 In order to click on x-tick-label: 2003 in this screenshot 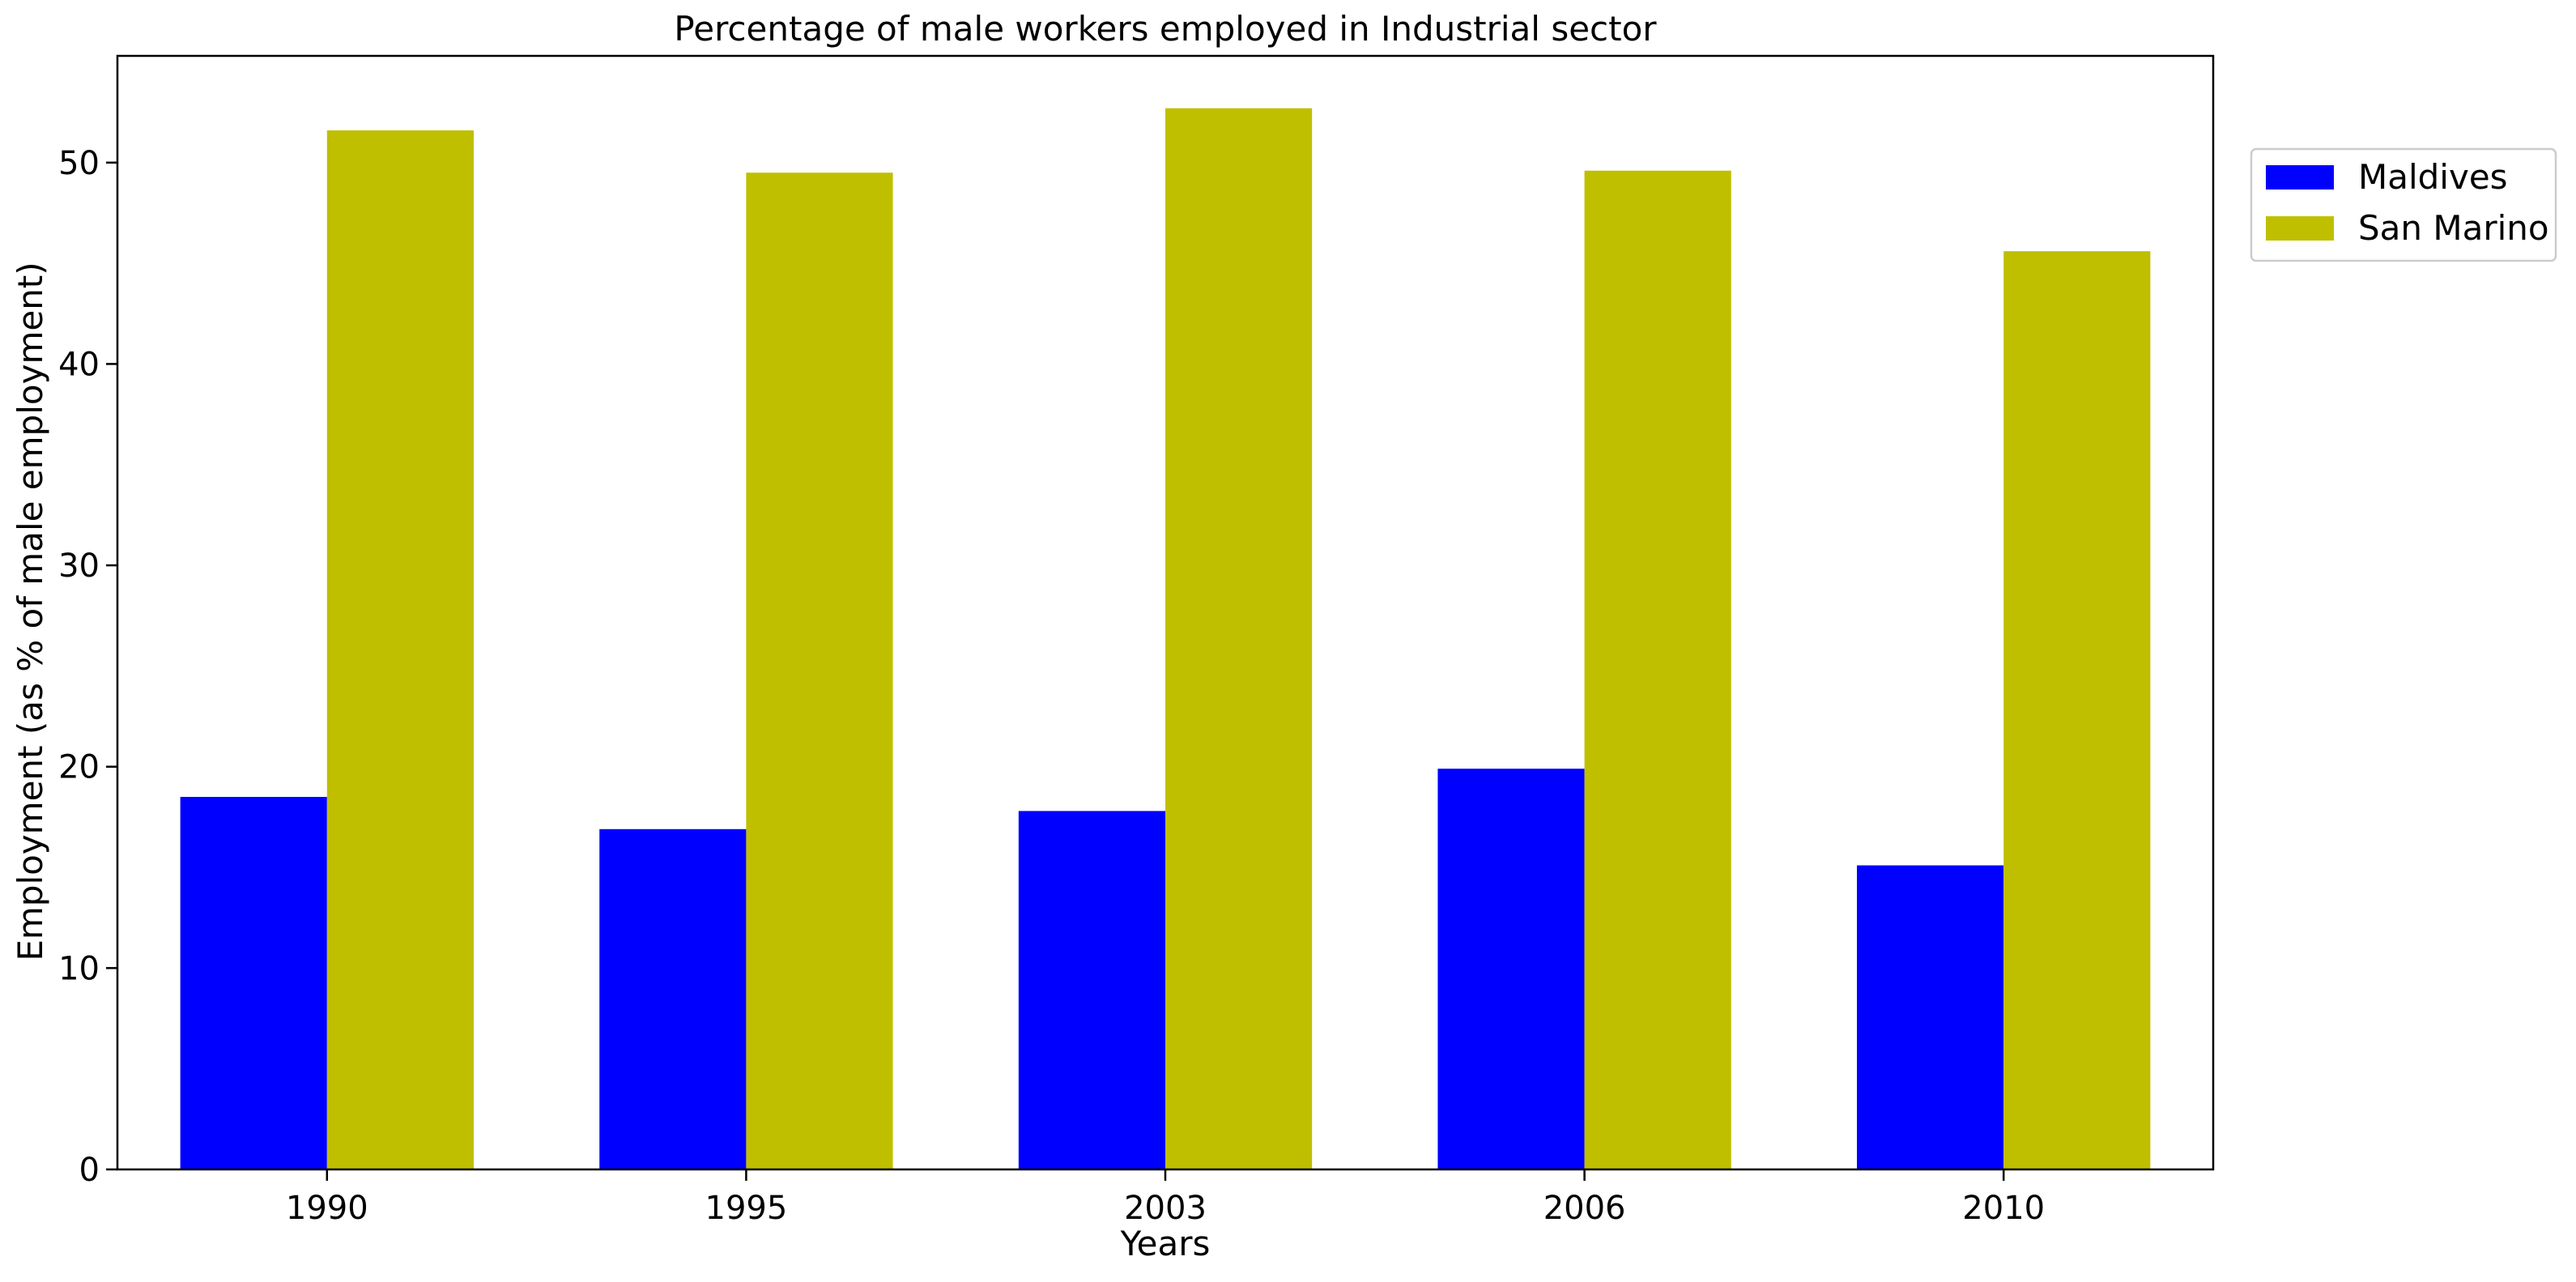, I will do `click(1165, 1208)`.